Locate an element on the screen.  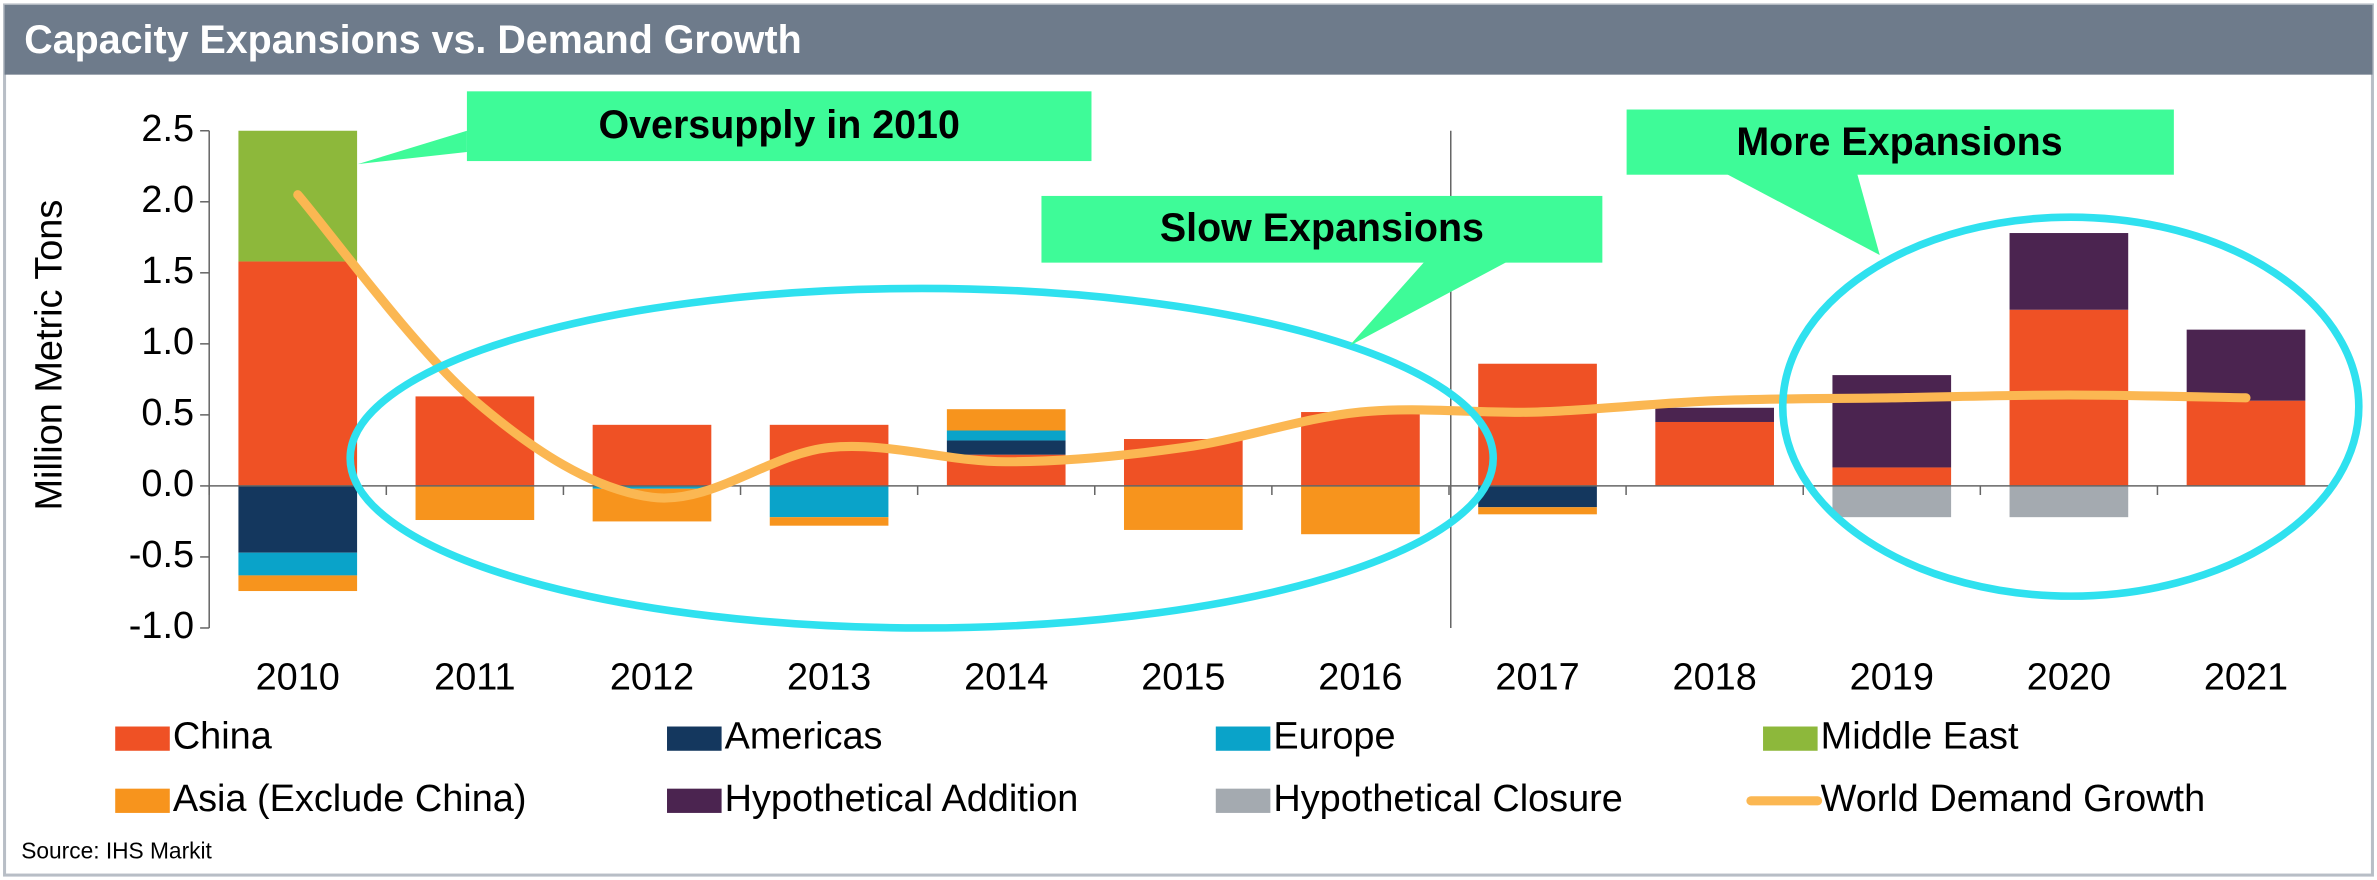
annotation: Slow Expansions is located at coordinates (1322, 228).